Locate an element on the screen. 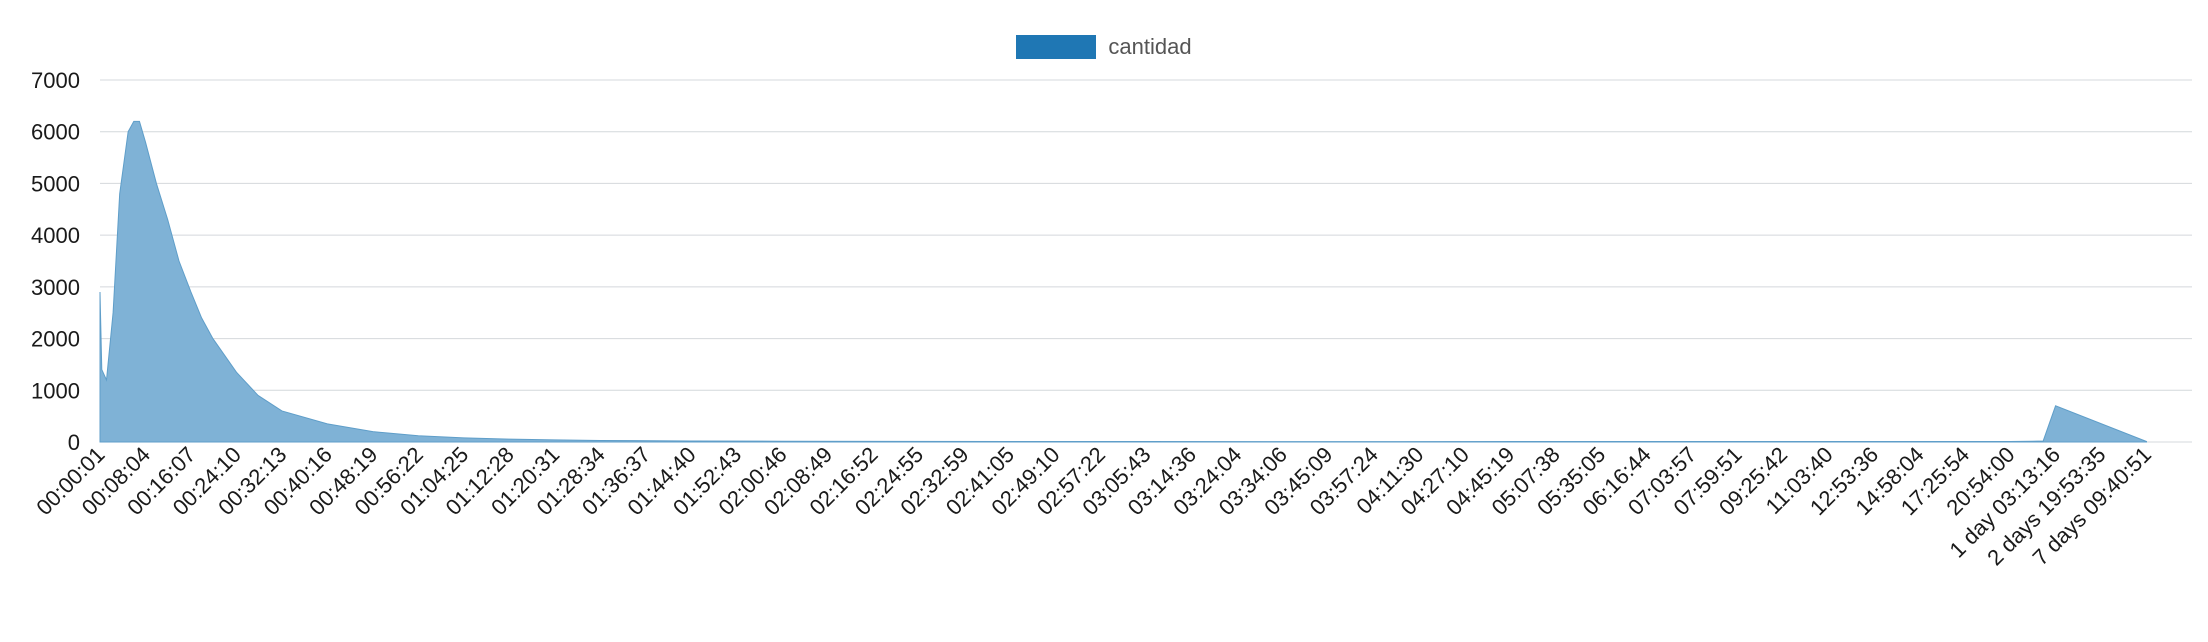  legend-swatch is located at coordinates (1056, 47).